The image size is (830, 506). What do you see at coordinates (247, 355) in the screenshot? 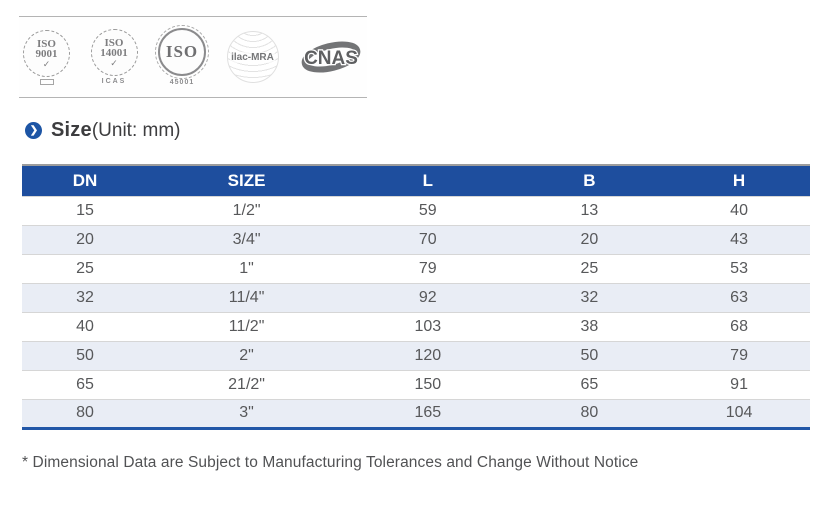
I see `table-cell: 2"` at bounding box center [247, 355].